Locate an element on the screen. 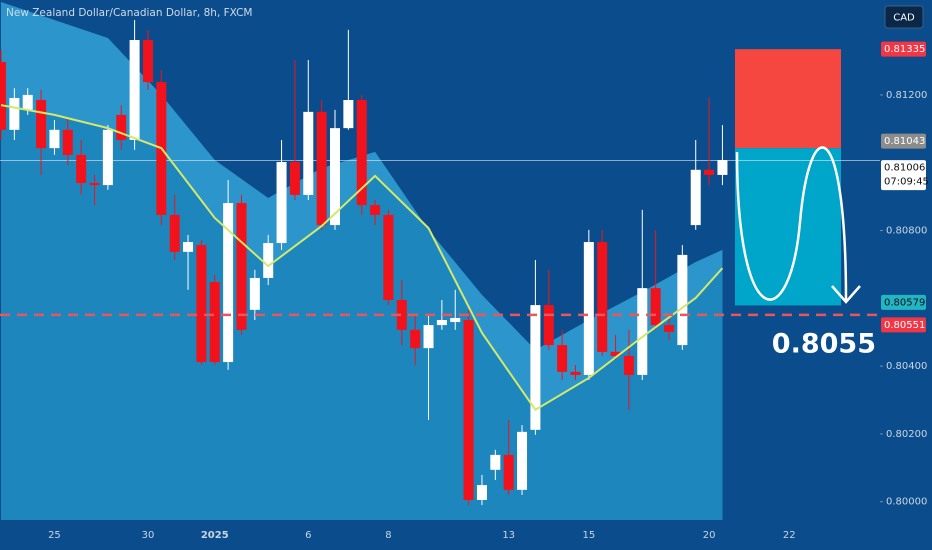  x-tick-label: 20 is located at coordinates (709, 535).